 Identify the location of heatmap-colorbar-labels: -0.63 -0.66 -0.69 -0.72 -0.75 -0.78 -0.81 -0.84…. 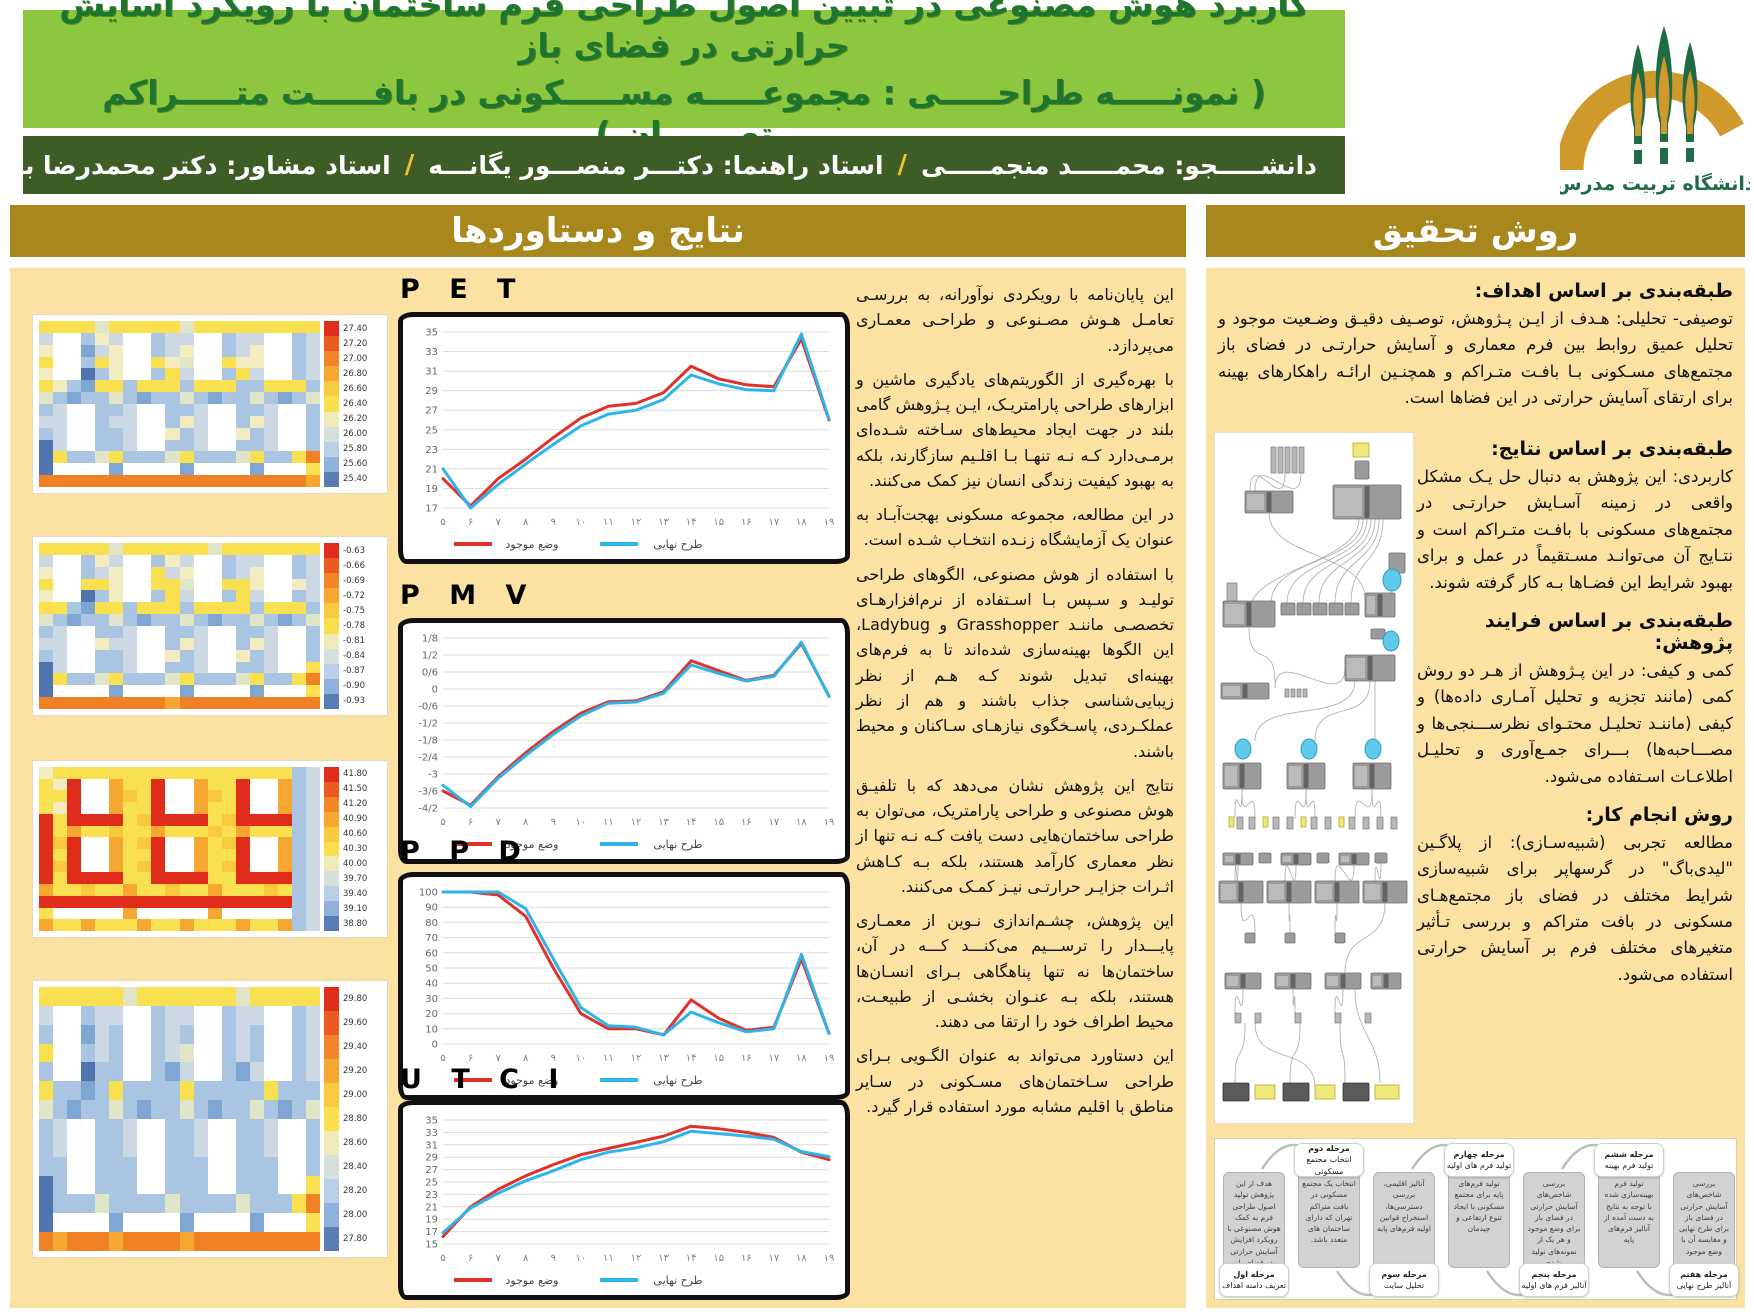
(362, 626).